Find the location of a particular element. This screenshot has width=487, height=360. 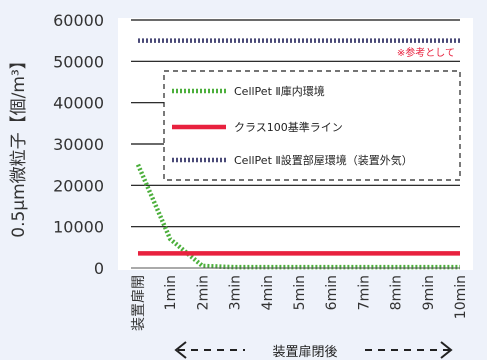

x-caption-group: 装置扉閉後 is located at coordinates (313, 350).